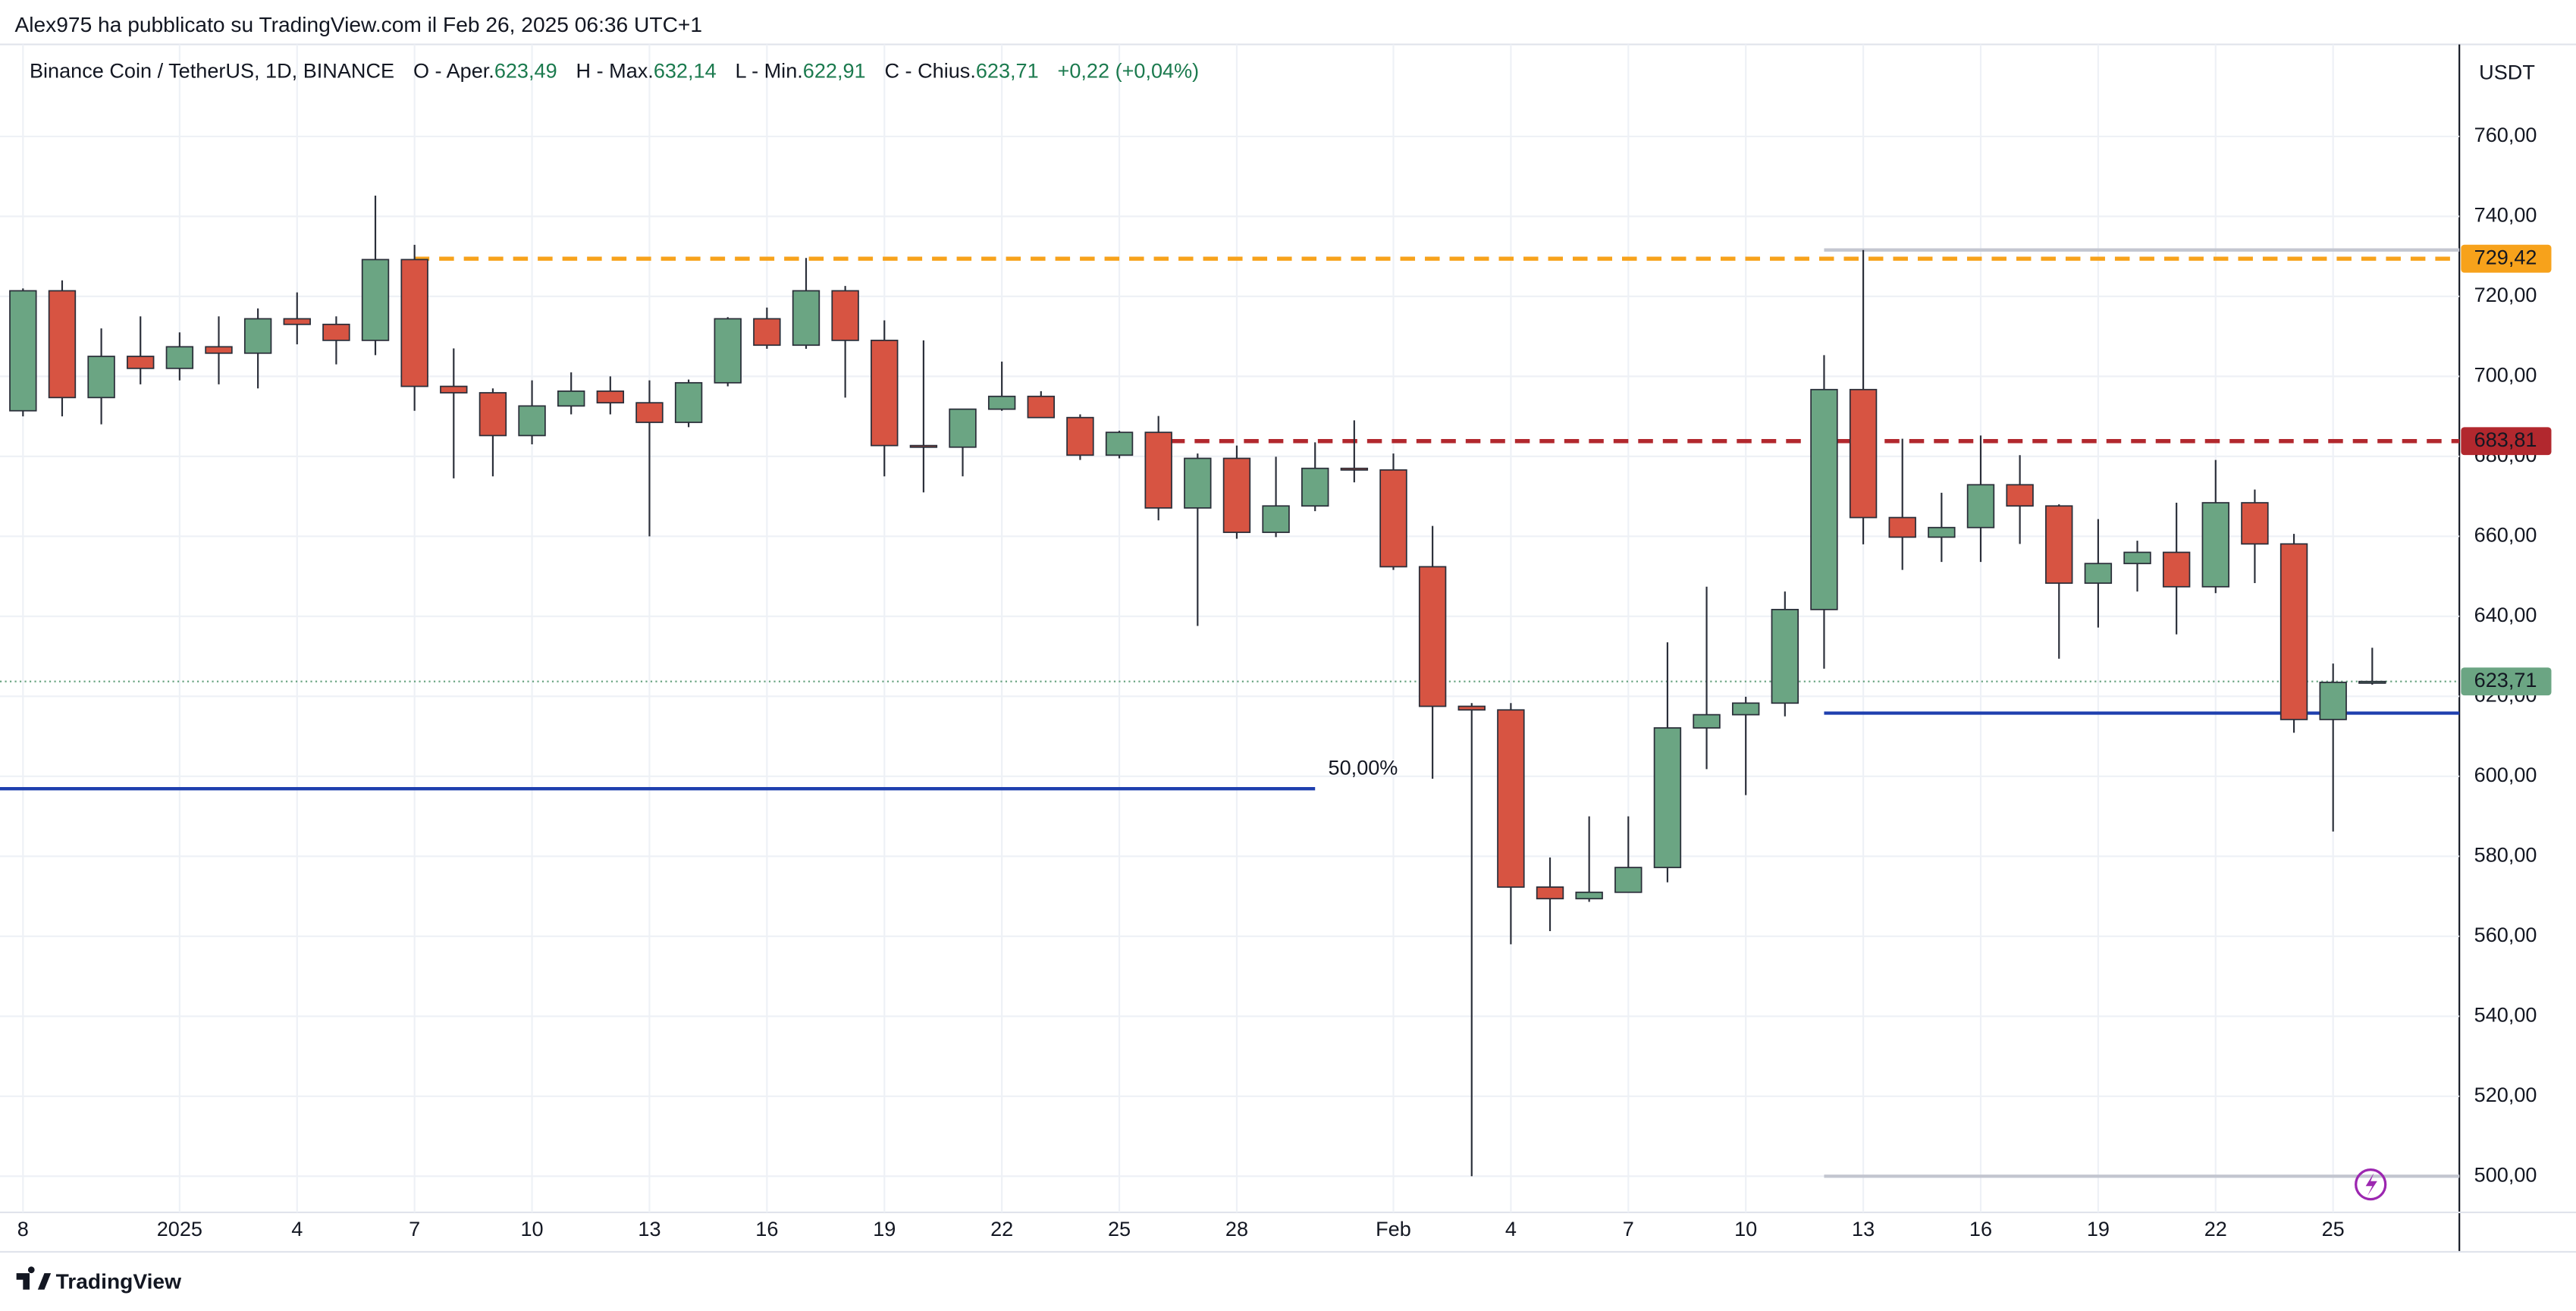  I want to click on x-tick-label: 10, so click(531, 1228).